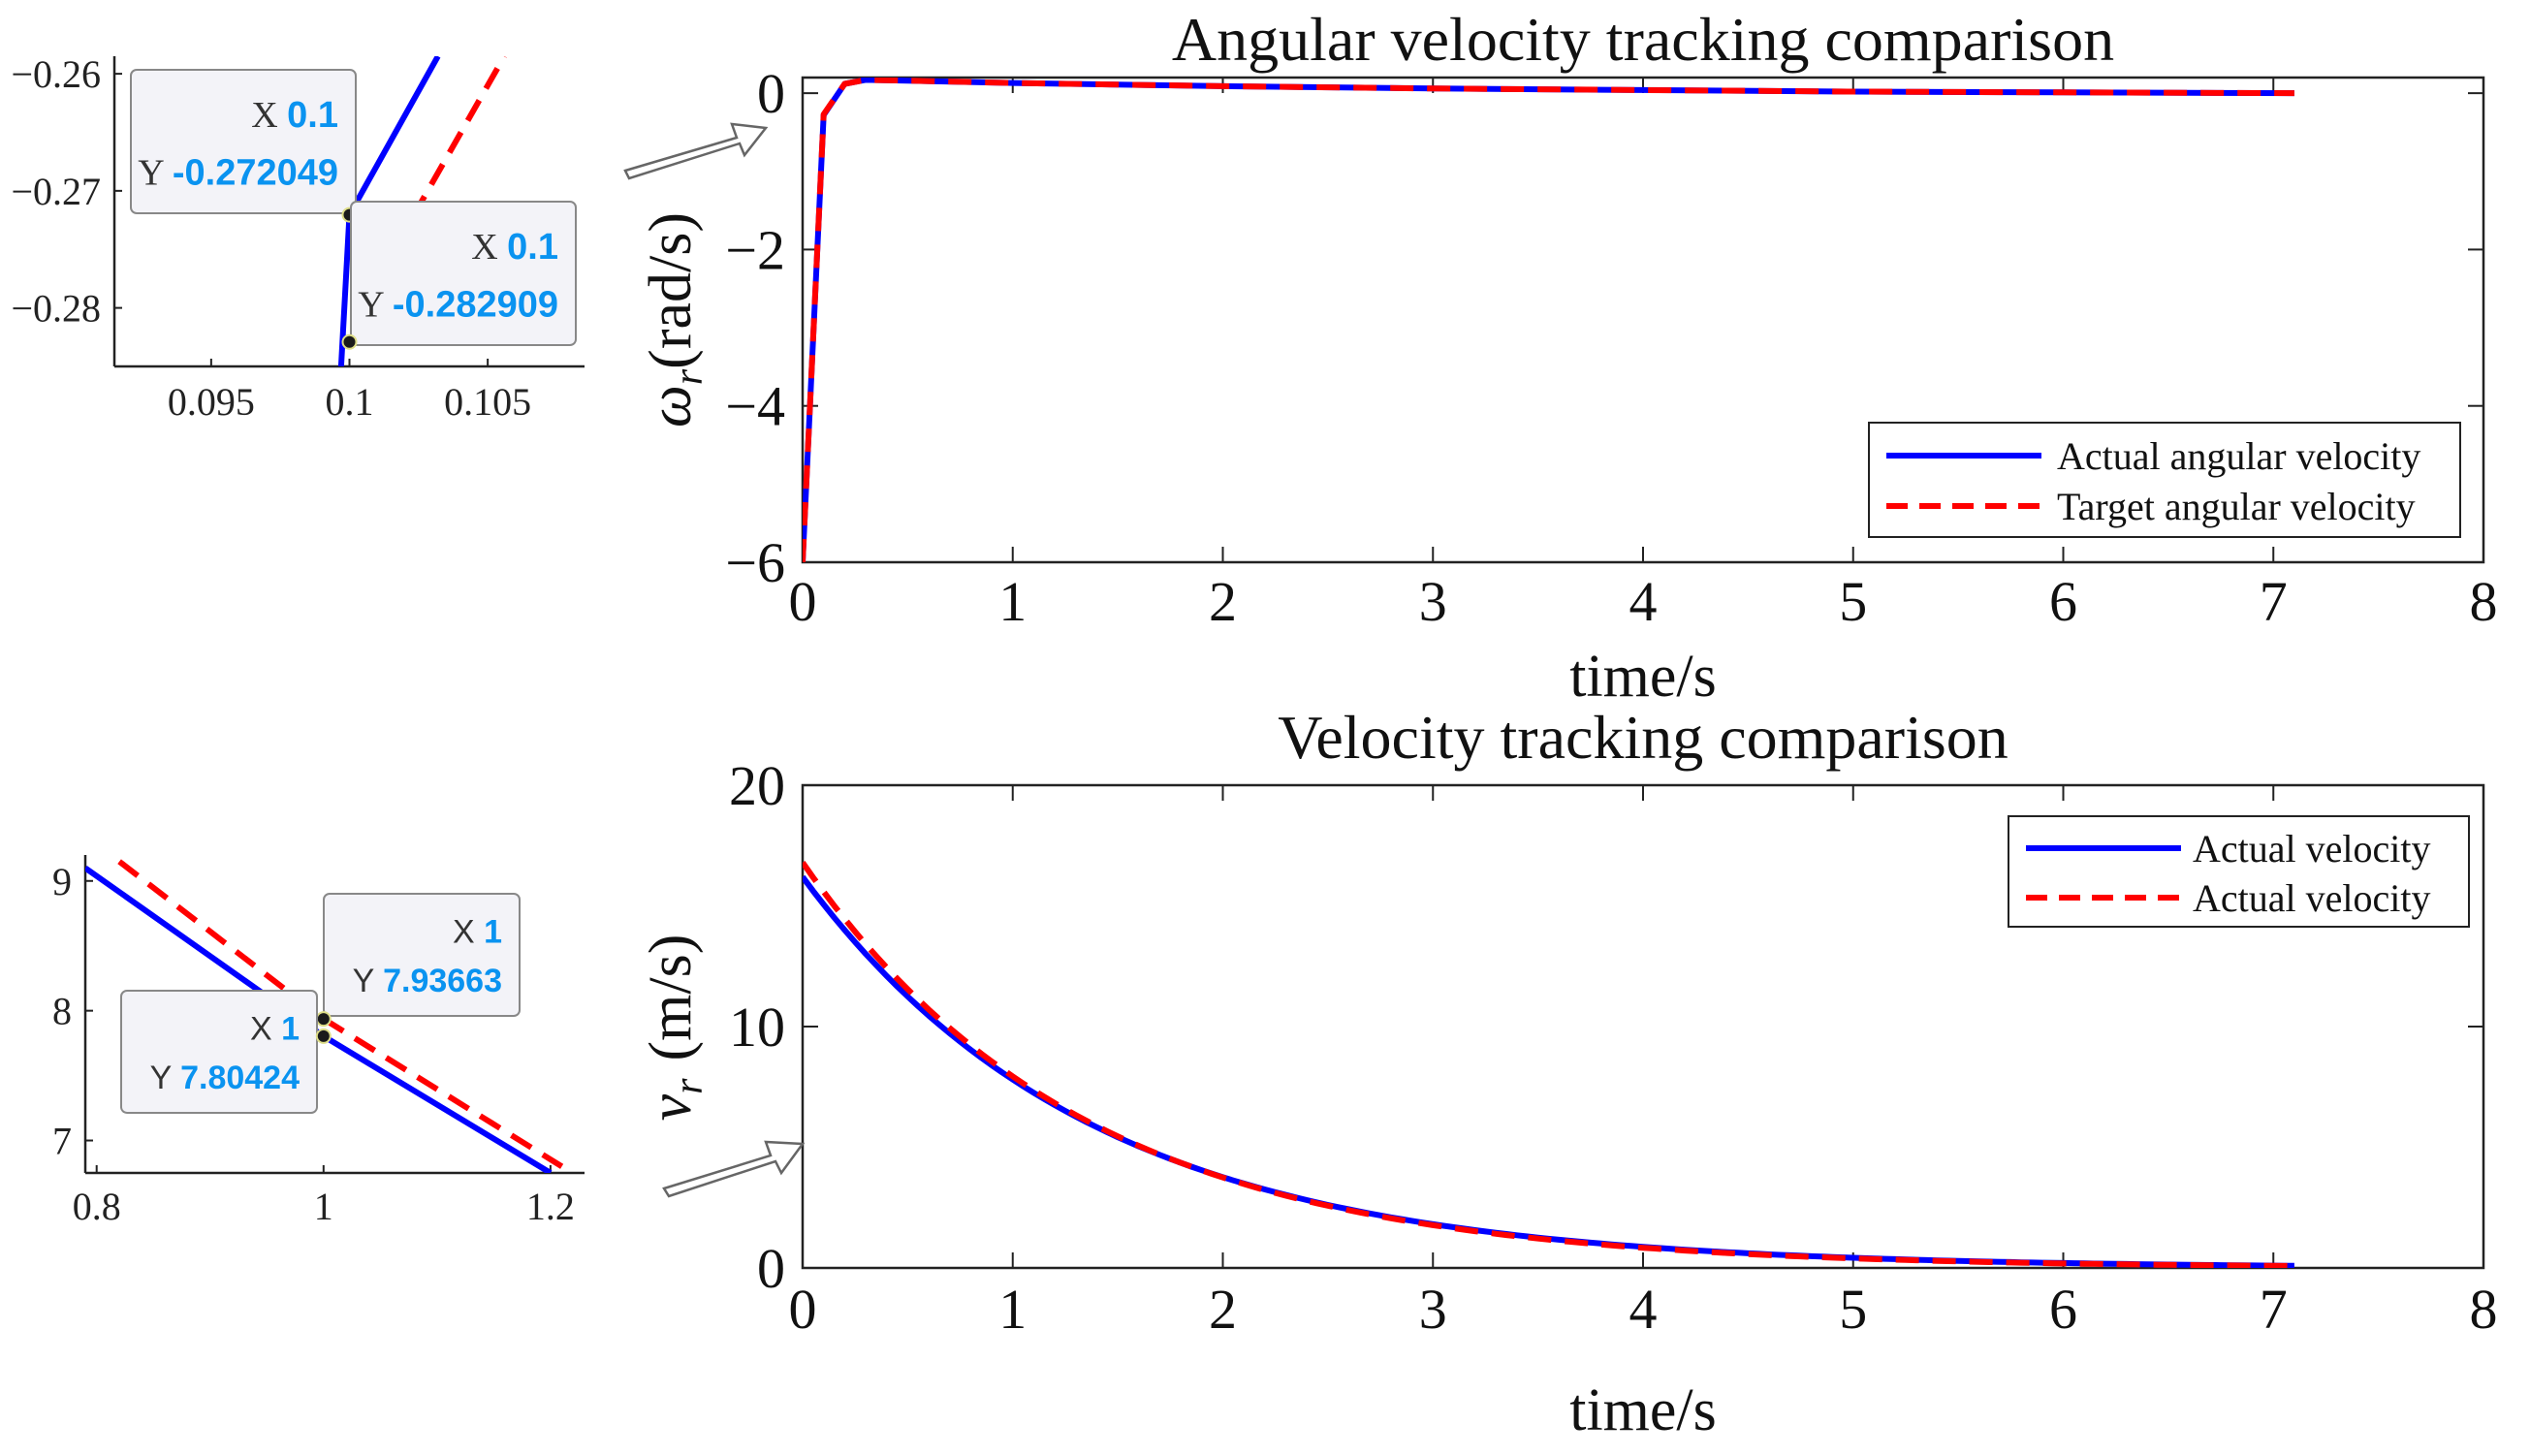  I want to click on angular_zoom-ytick-label: −0.26, so click(56, 74).